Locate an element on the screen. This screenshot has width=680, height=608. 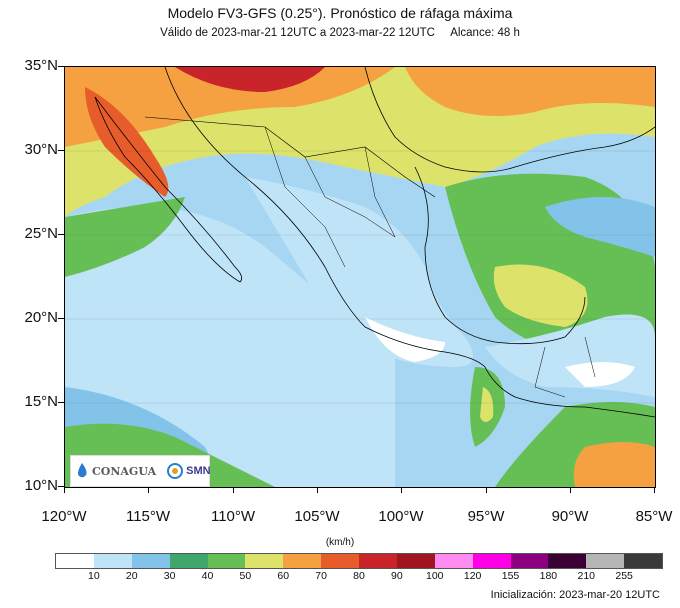
colorbar is located at coordinates (359, 561).